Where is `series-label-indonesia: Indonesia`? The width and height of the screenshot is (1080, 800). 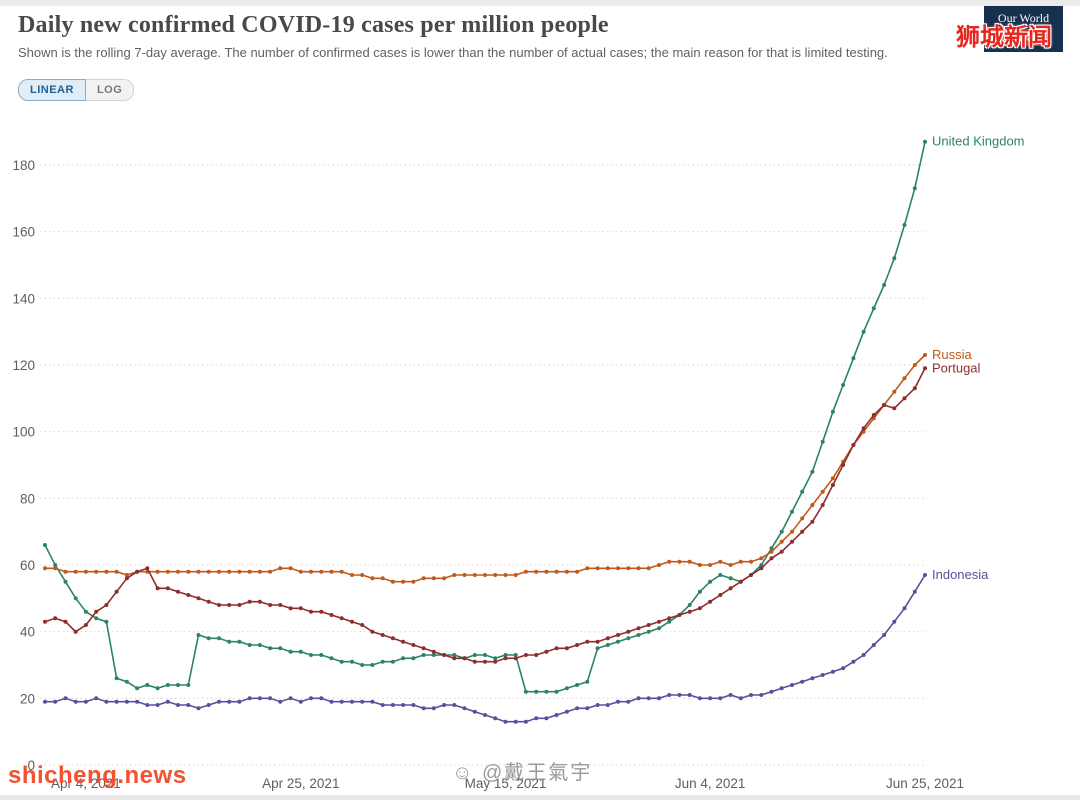
series-label-indonesia: Indonesia is located at coordinates (960, 574).